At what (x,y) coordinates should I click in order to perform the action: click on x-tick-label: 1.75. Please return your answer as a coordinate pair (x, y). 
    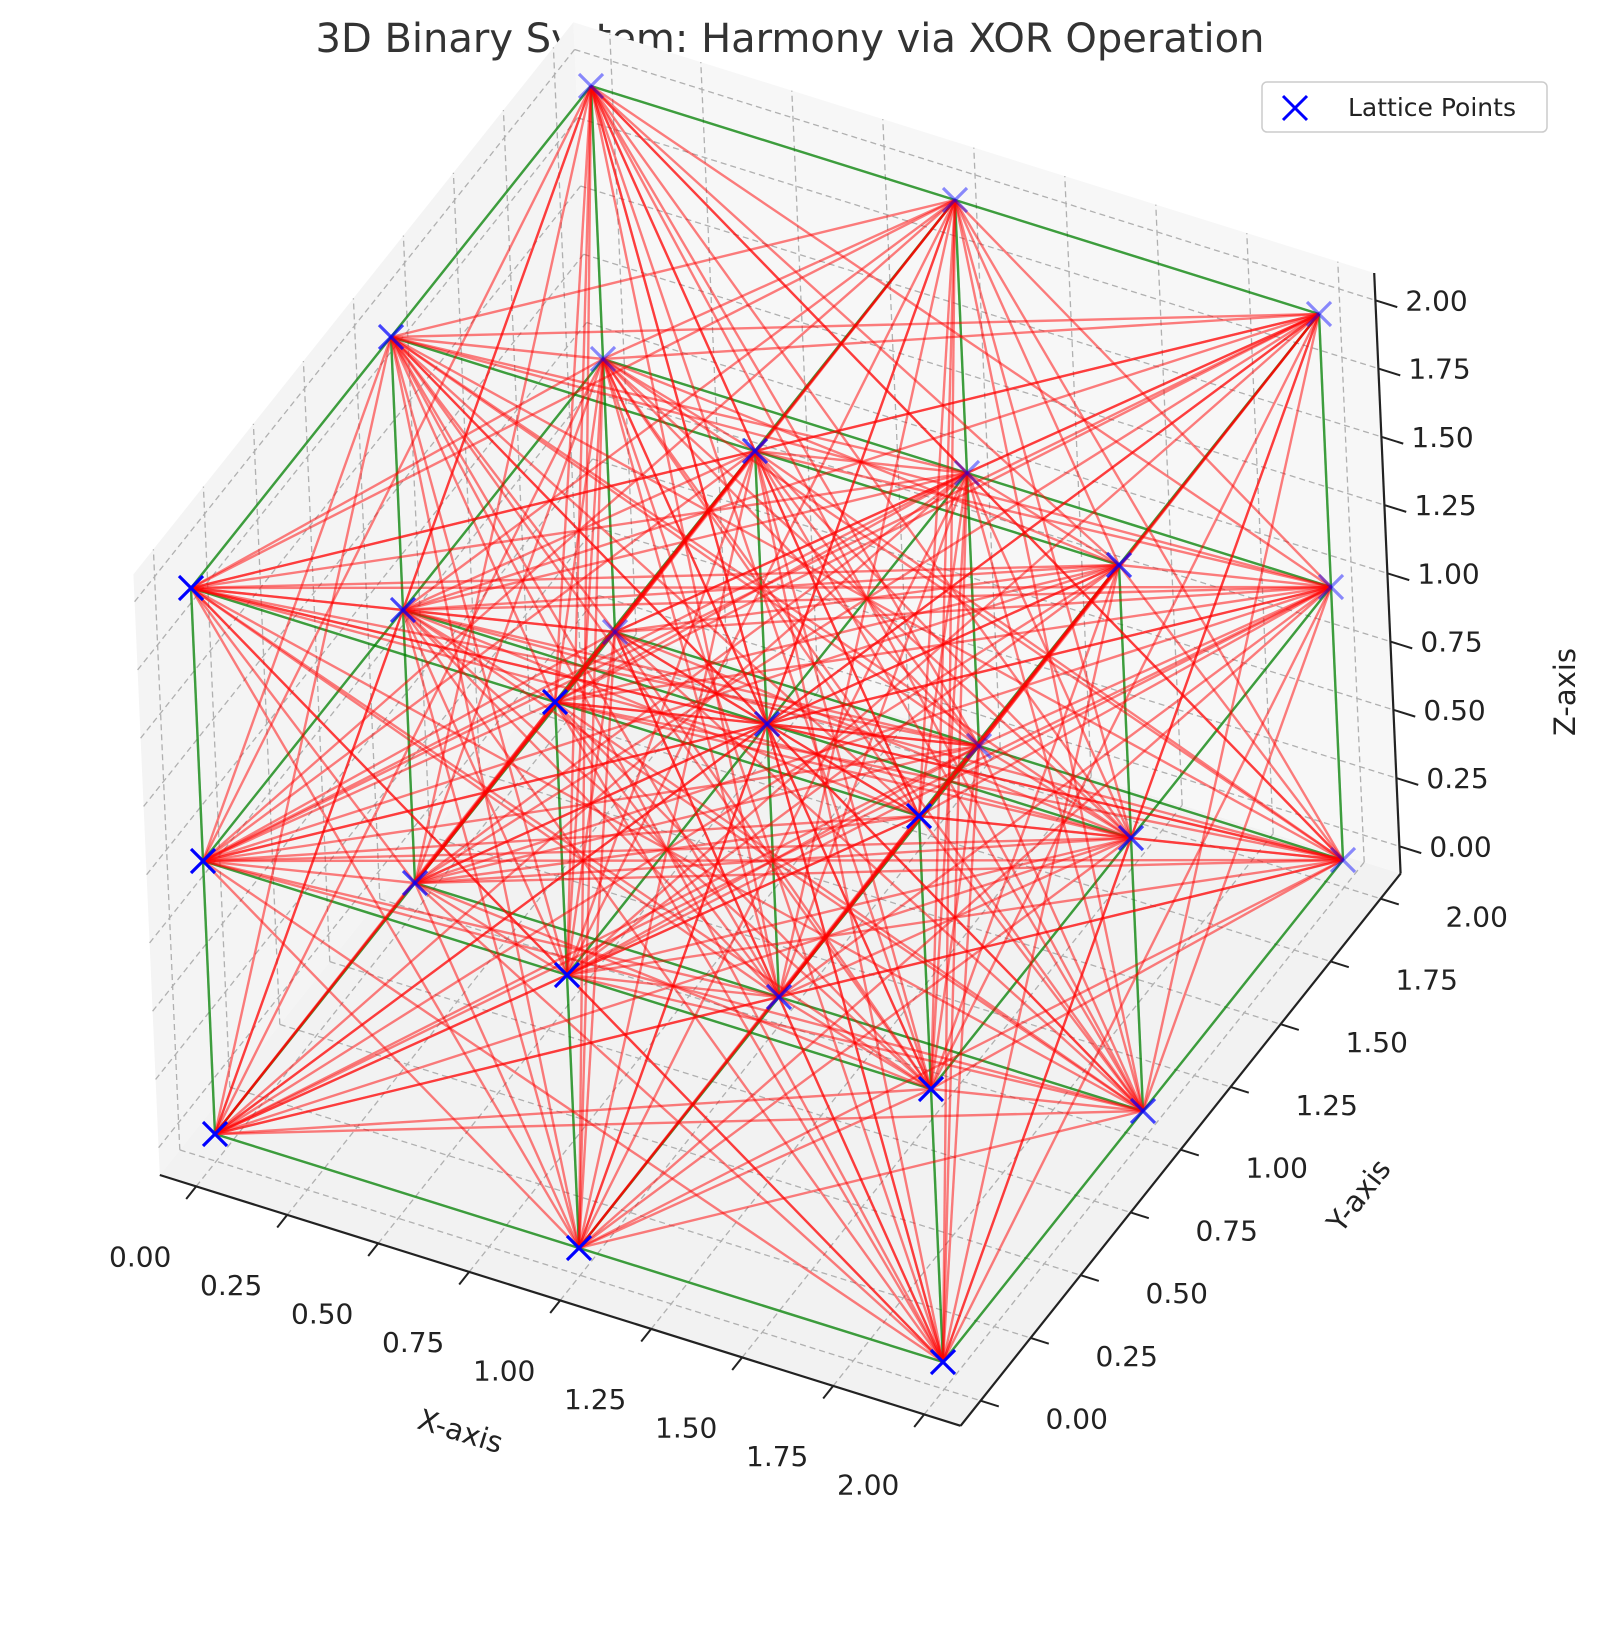
    Looking at the image, I should click on (777, 1456).